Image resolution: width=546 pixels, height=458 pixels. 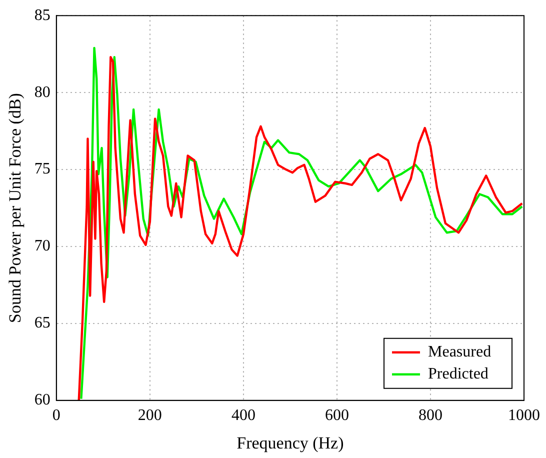 I want to click on x-tick-label: 400, so click(x=243, y=415).